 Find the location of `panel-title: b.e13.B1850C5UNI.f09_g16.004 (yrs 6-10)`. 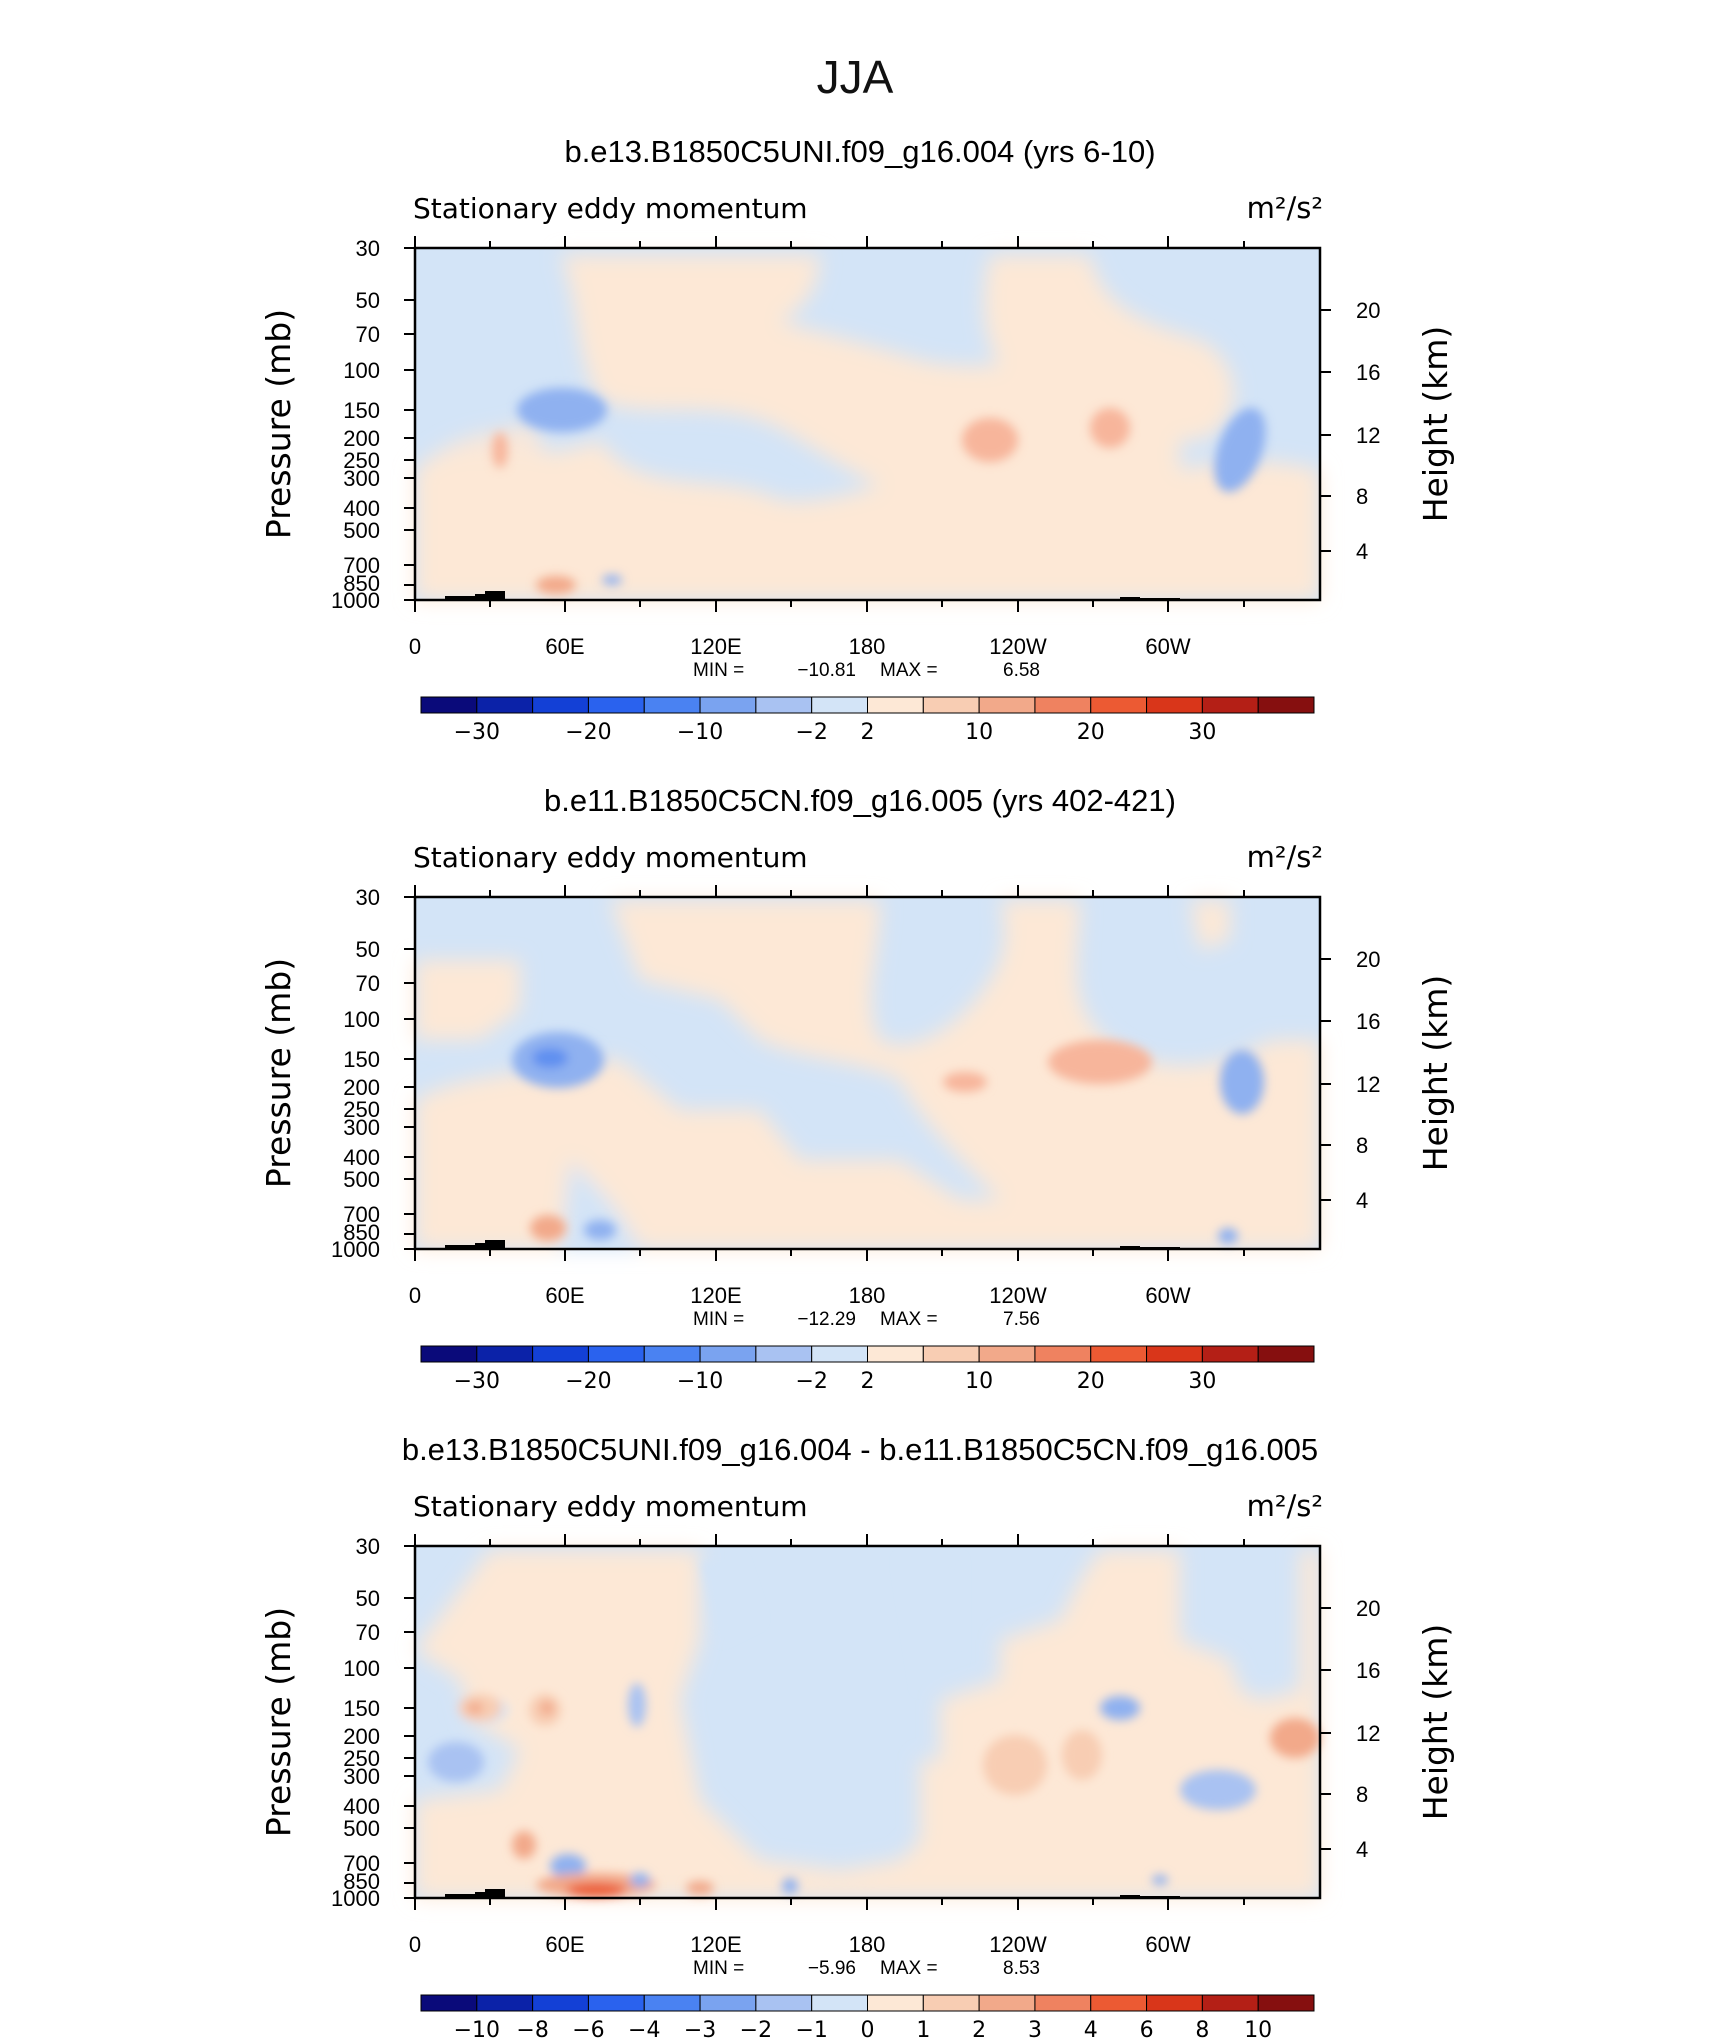

panel-title: b.e13.B1850C5UNI.f09_g16.004 (yrs 6-10) is located at coordinates (859, 151).